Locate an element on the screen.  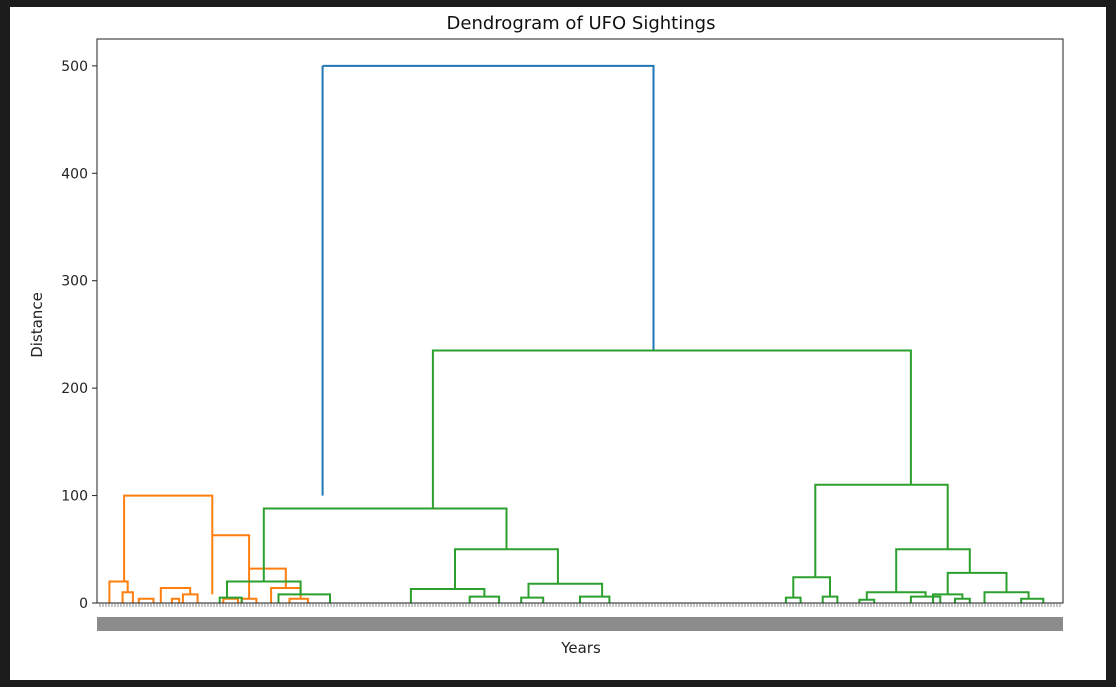
y-tick-label: 100 is located at coordinates (74, 497).